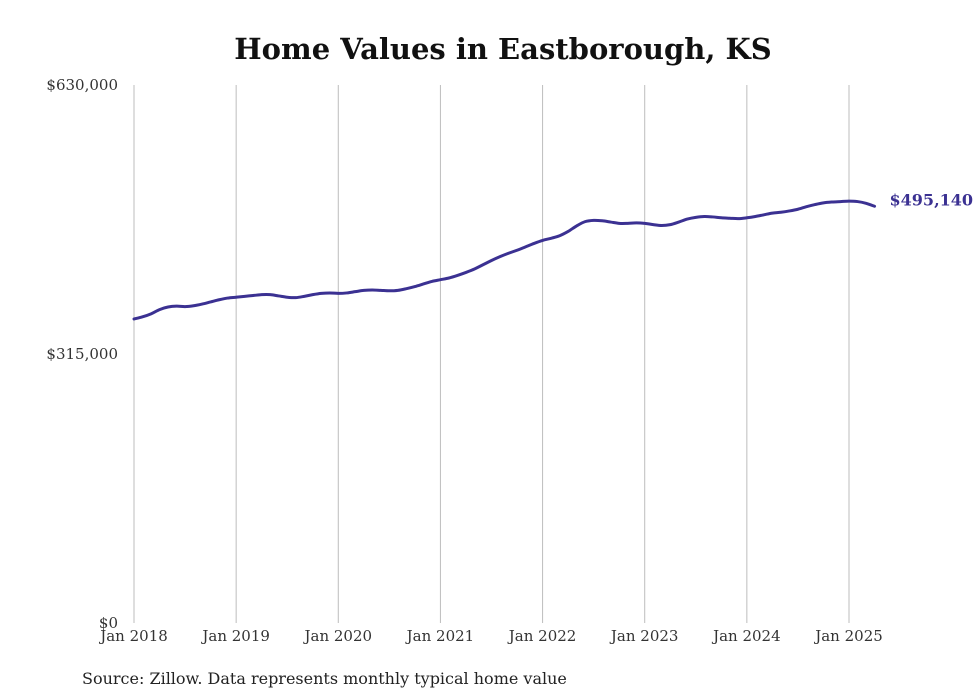 The width and height of the screenshot is (980, 699). I want to click on chart-title: Home Values in Eastborough, KS, so click(502, 49).